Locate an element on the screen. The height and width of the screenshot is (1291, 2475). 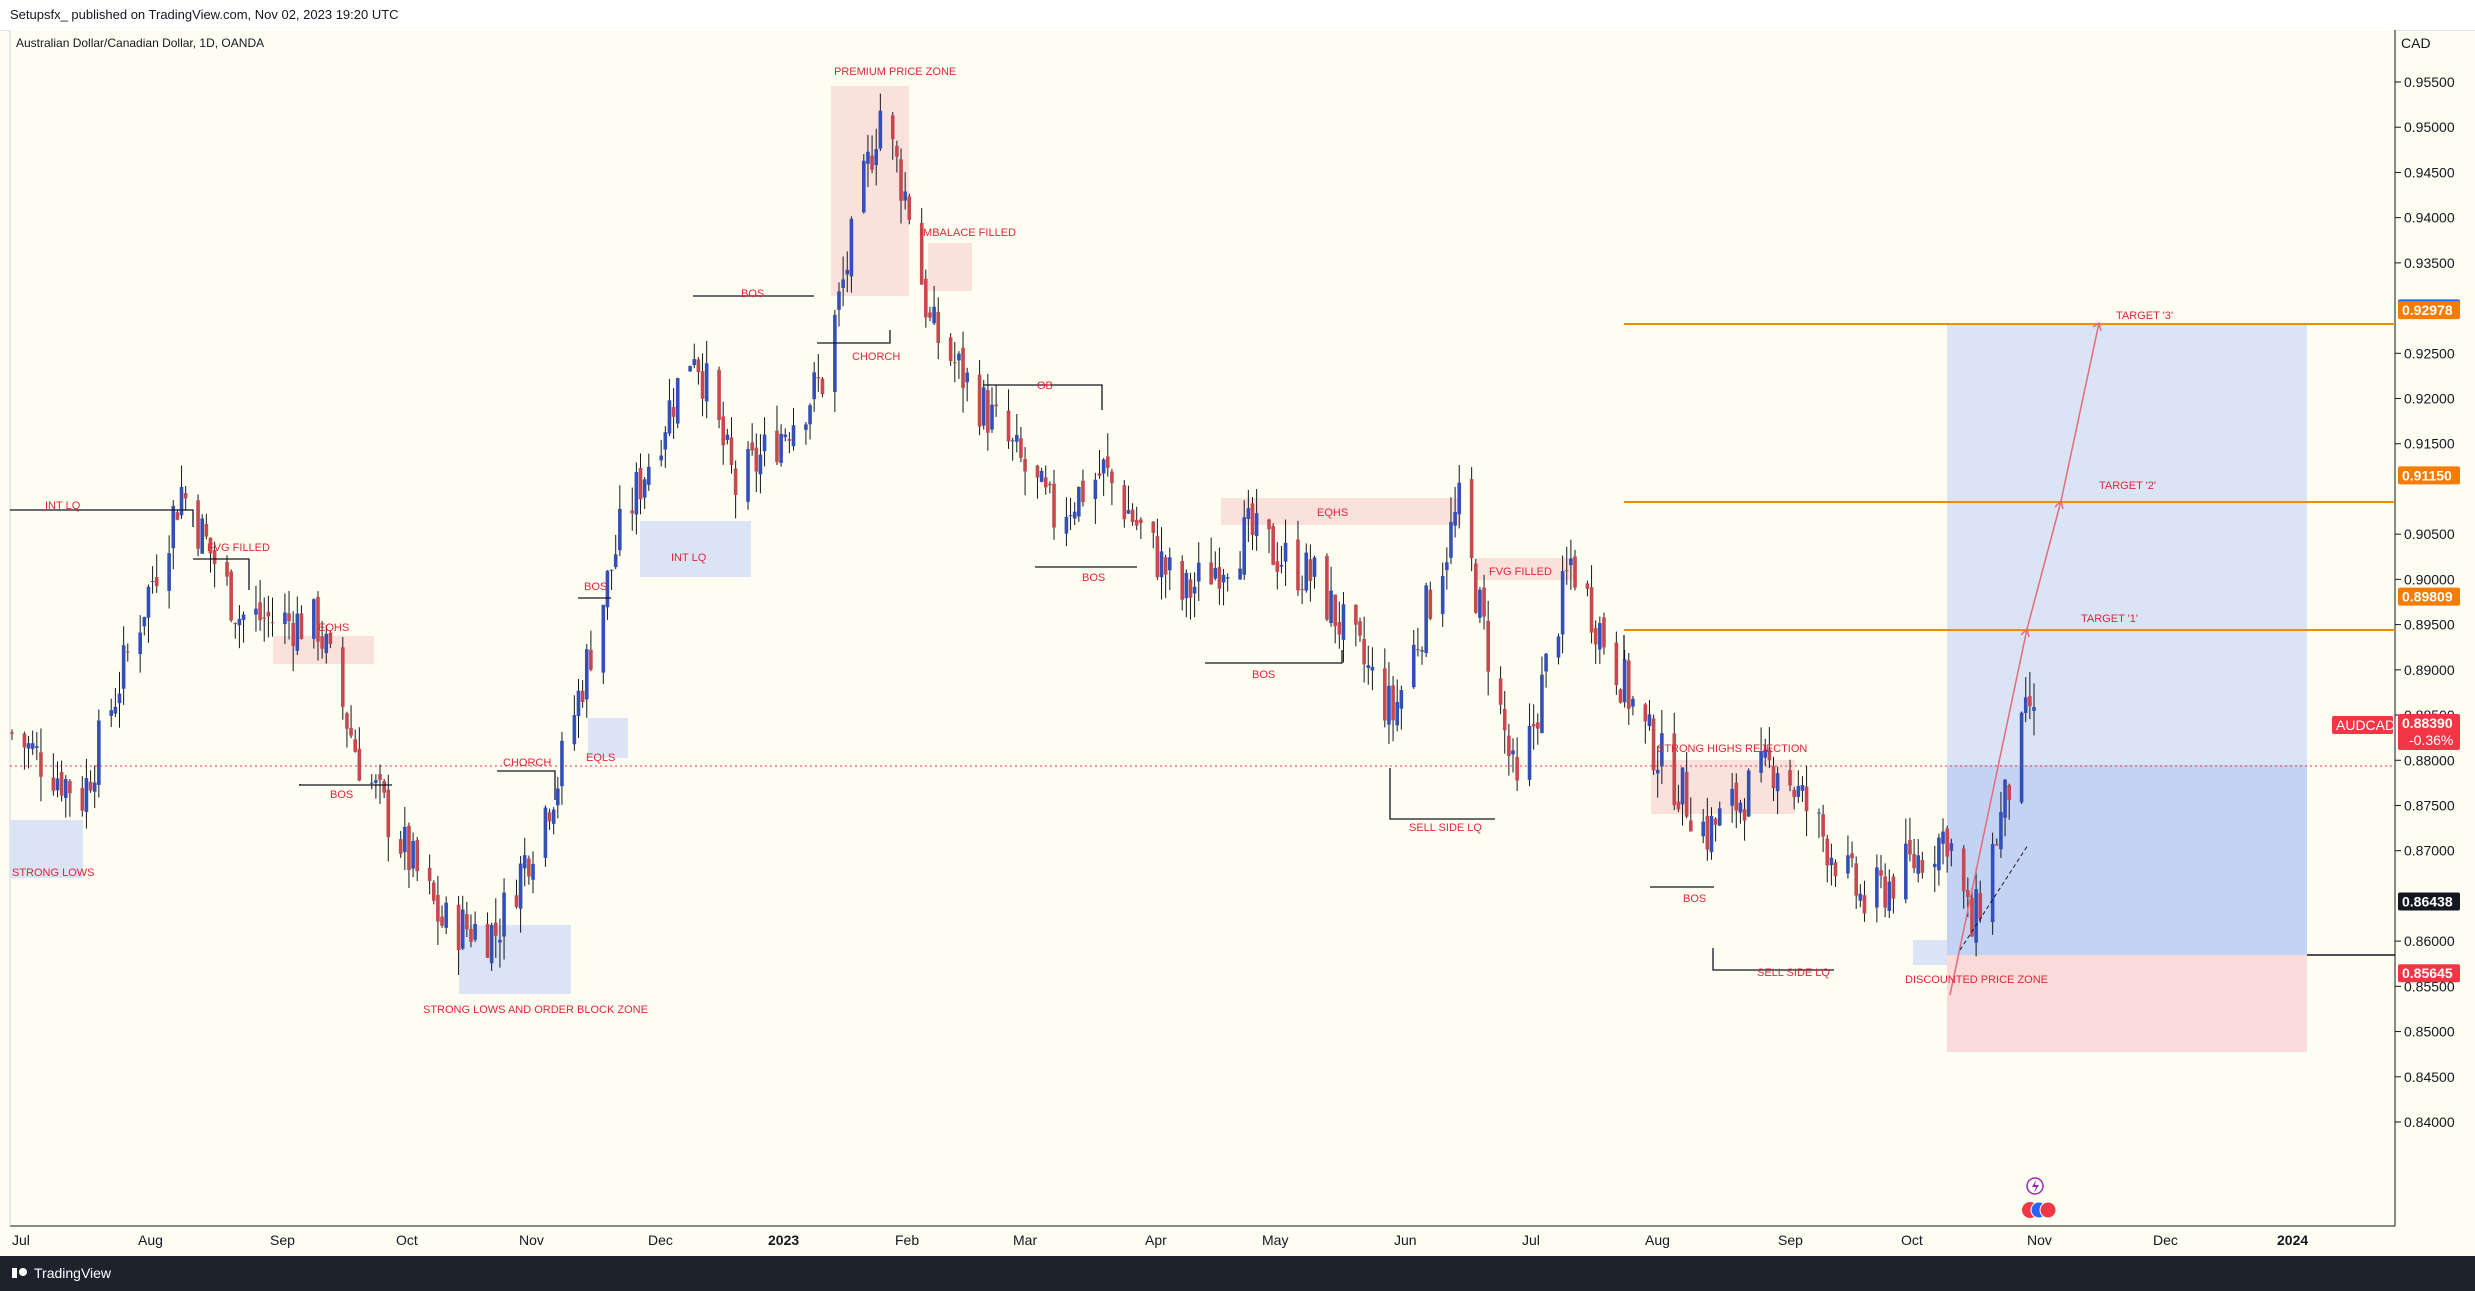
tradingview-brand: TradingView is located at coordinates (61, 1273).